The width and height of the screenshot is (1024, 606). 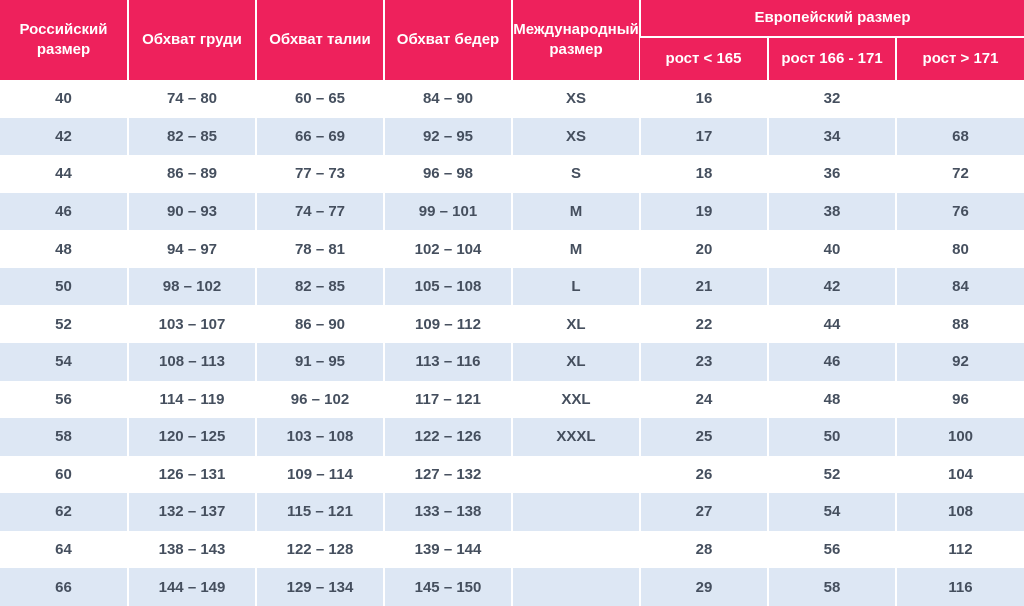 What do you see at coordinates (319, 324) in the screenshot?
I see `table-cell: 86 – 90` at bounding box center [319, 324].